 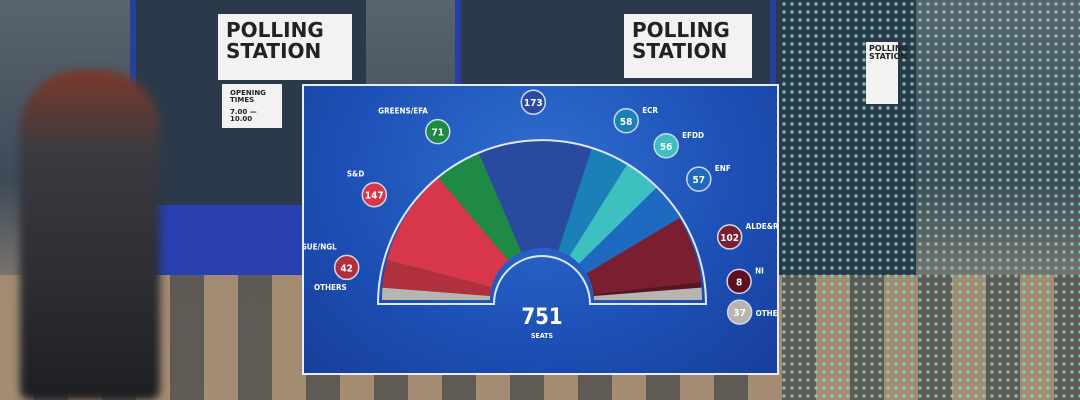 I want to click on segment-epp, so click(x=535, y=196).